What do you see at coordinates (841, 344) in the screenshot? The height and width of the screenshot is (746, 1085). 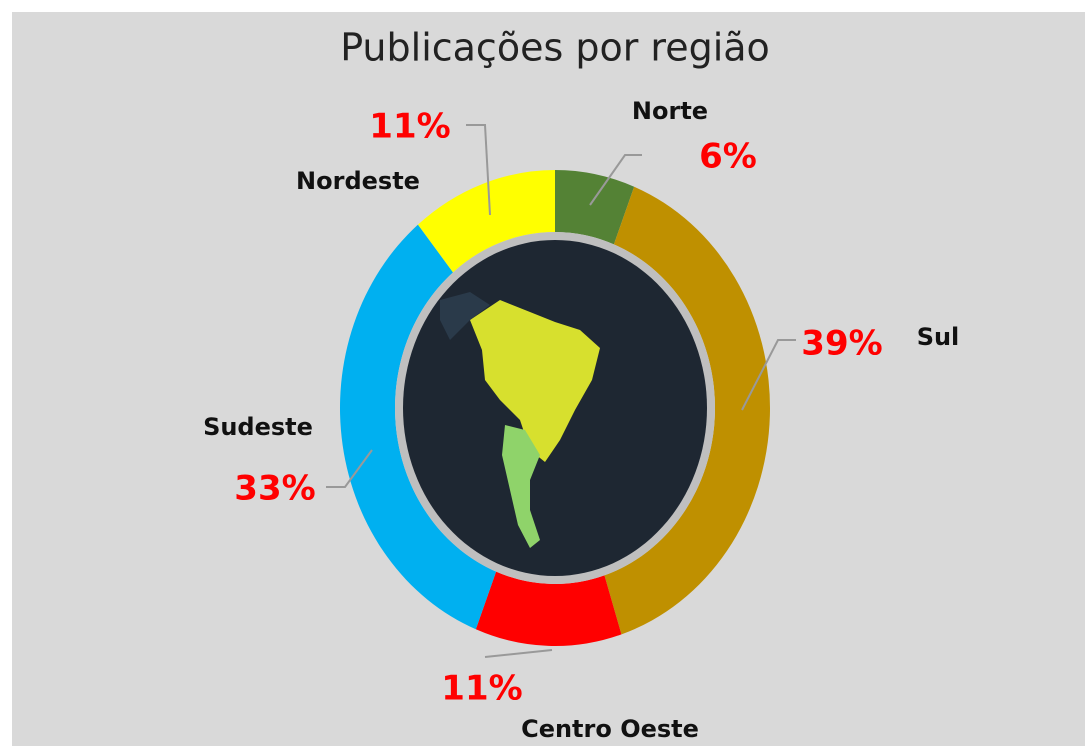 I see `data-label: 39%` at bounding box center [841, 344].